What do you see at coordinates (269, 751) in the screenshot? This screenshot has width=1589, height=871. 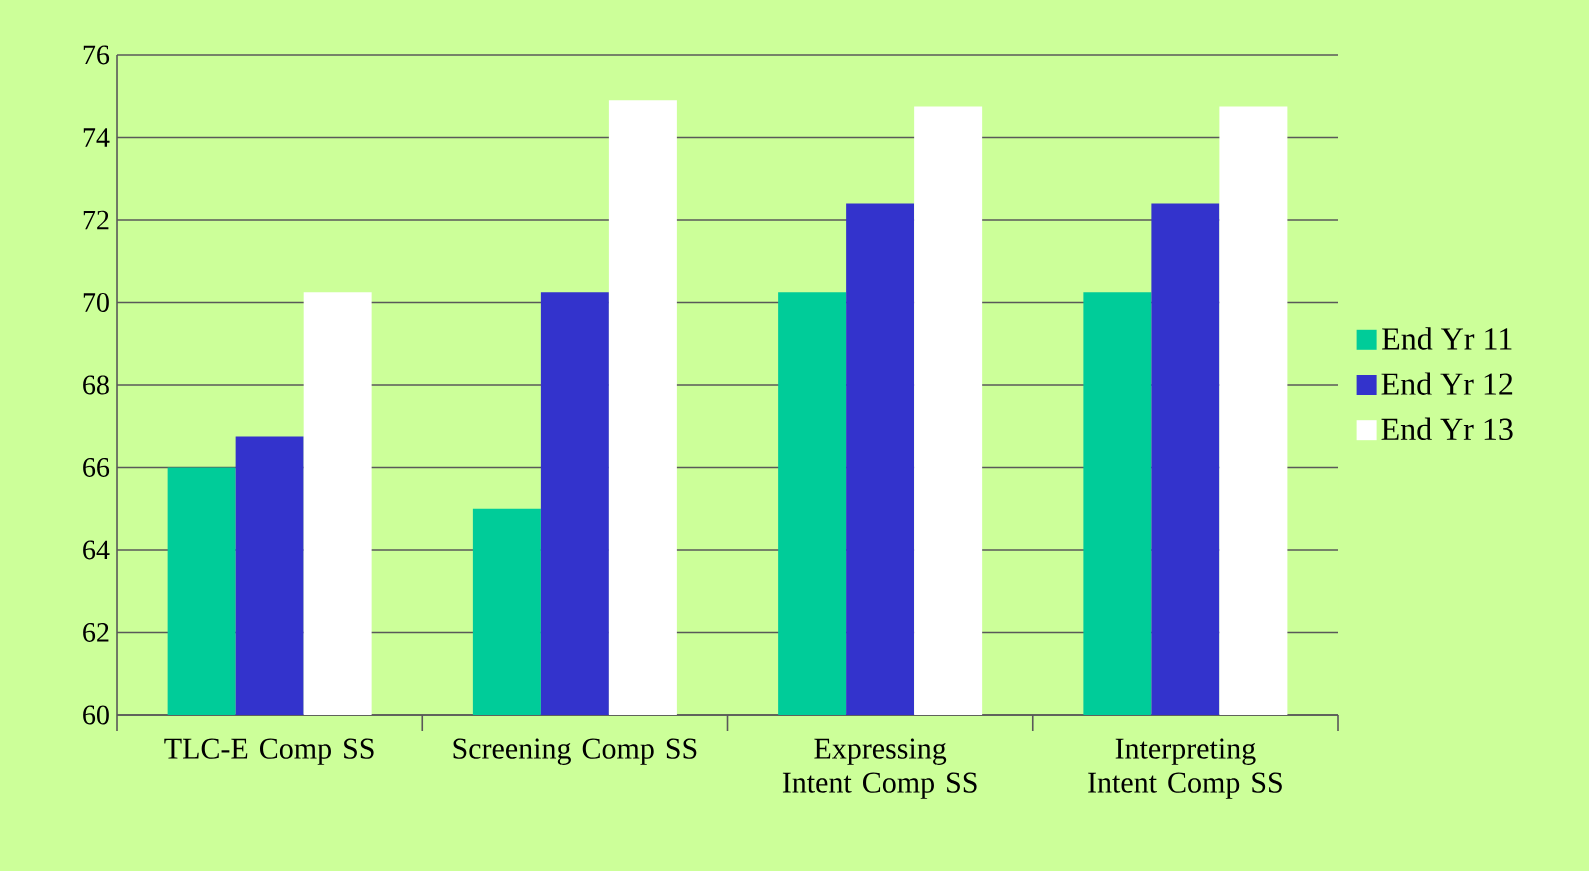 I see `x-tick-label: TLC-E Comp SS` at bounding box center [269, 751].